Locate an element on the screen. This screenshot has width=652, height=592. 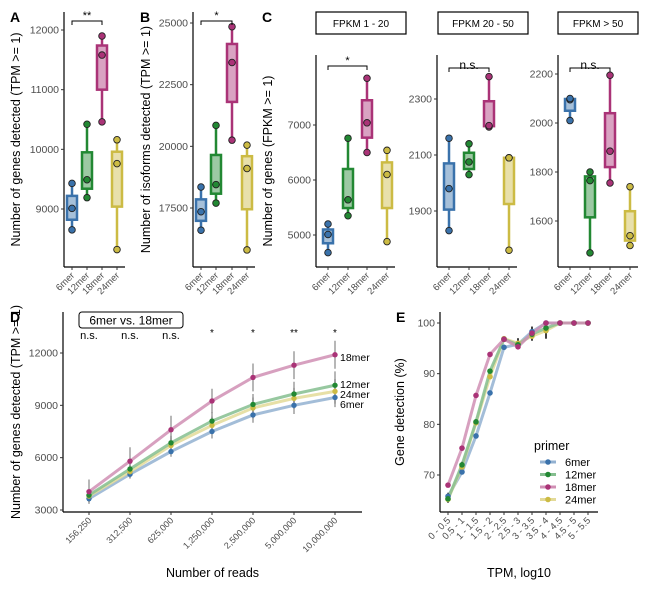
y-tick-label: 9000 is located at coordinates (48, 210).